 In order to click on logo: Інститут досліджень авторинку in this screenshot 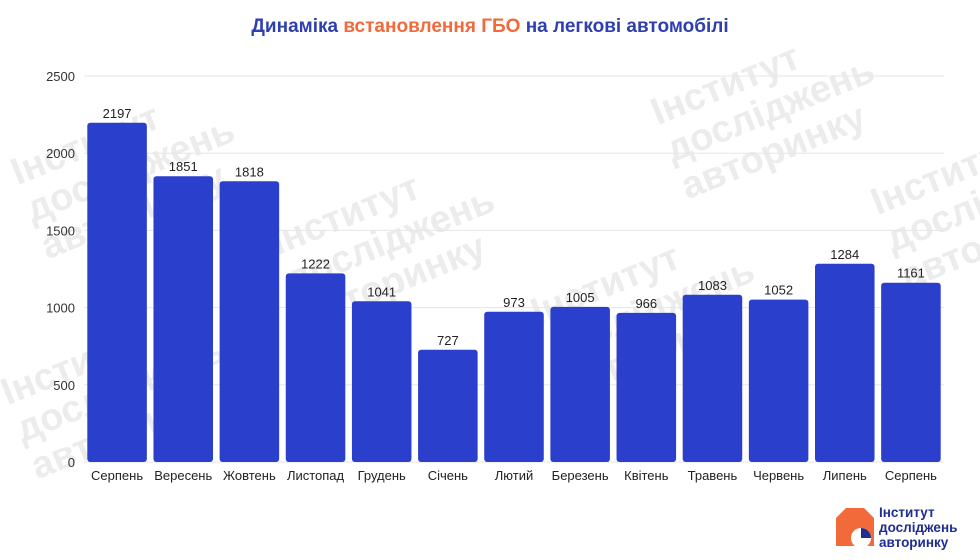, I will do `click(900, 528)`.